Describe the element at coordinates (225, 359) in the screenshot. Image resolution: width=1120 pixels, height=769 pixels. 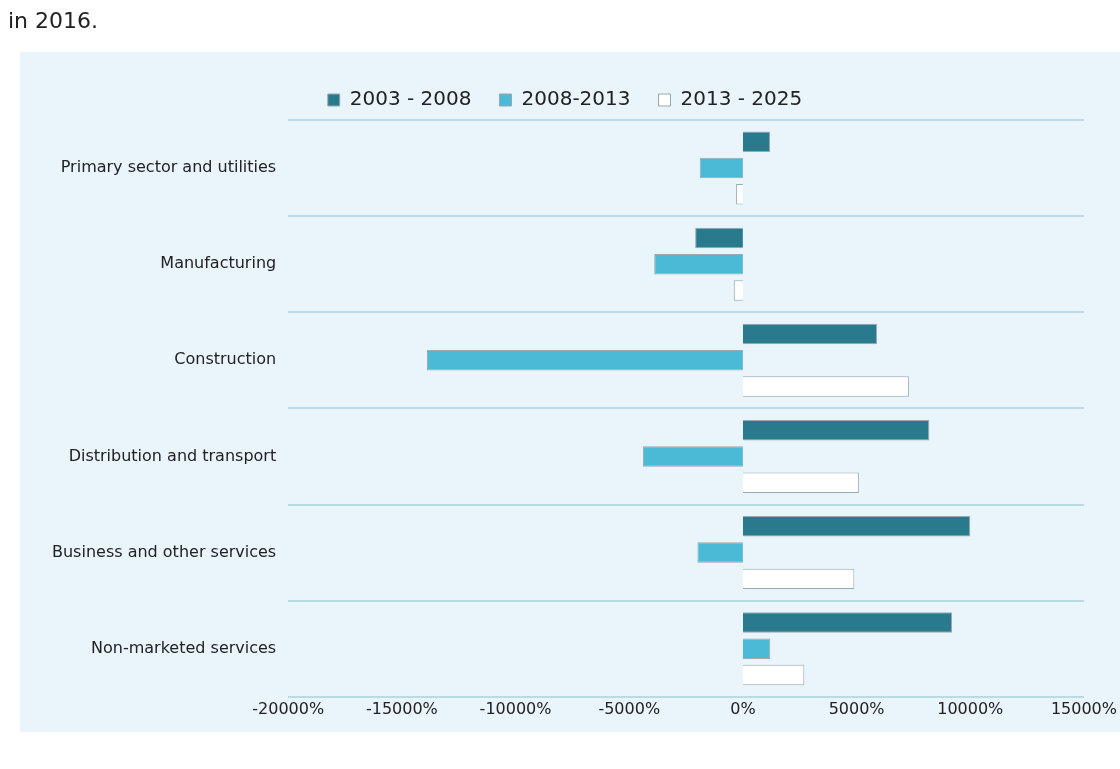
I see `y-tick-label: Construction` at that location.